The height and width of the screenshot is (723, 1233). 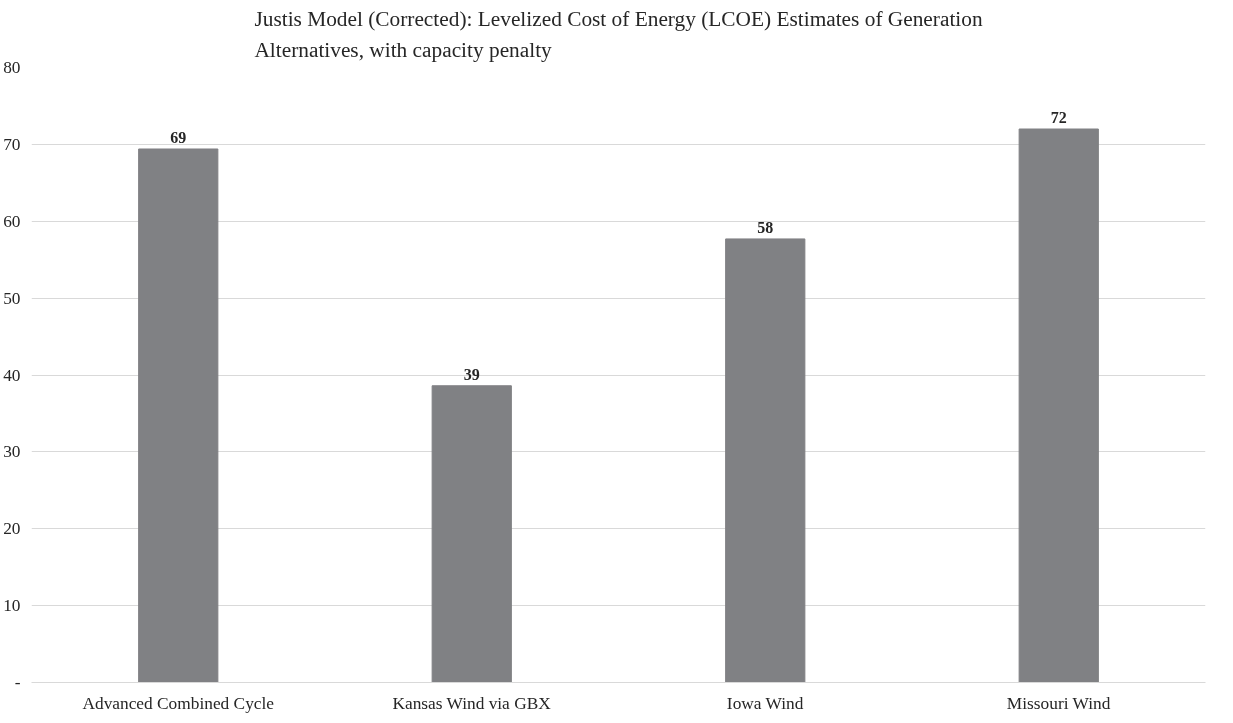 I want to click on y-tick-label: 40, so click(x=12, y=375).